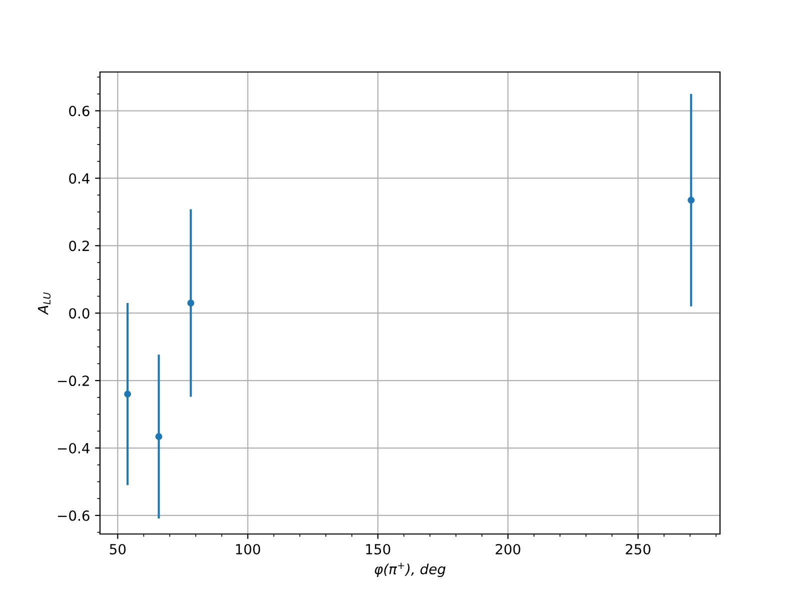  Describe the element at coordinates (508, 549) in the screenshot. I see `x-tick-label: 200` at that location.